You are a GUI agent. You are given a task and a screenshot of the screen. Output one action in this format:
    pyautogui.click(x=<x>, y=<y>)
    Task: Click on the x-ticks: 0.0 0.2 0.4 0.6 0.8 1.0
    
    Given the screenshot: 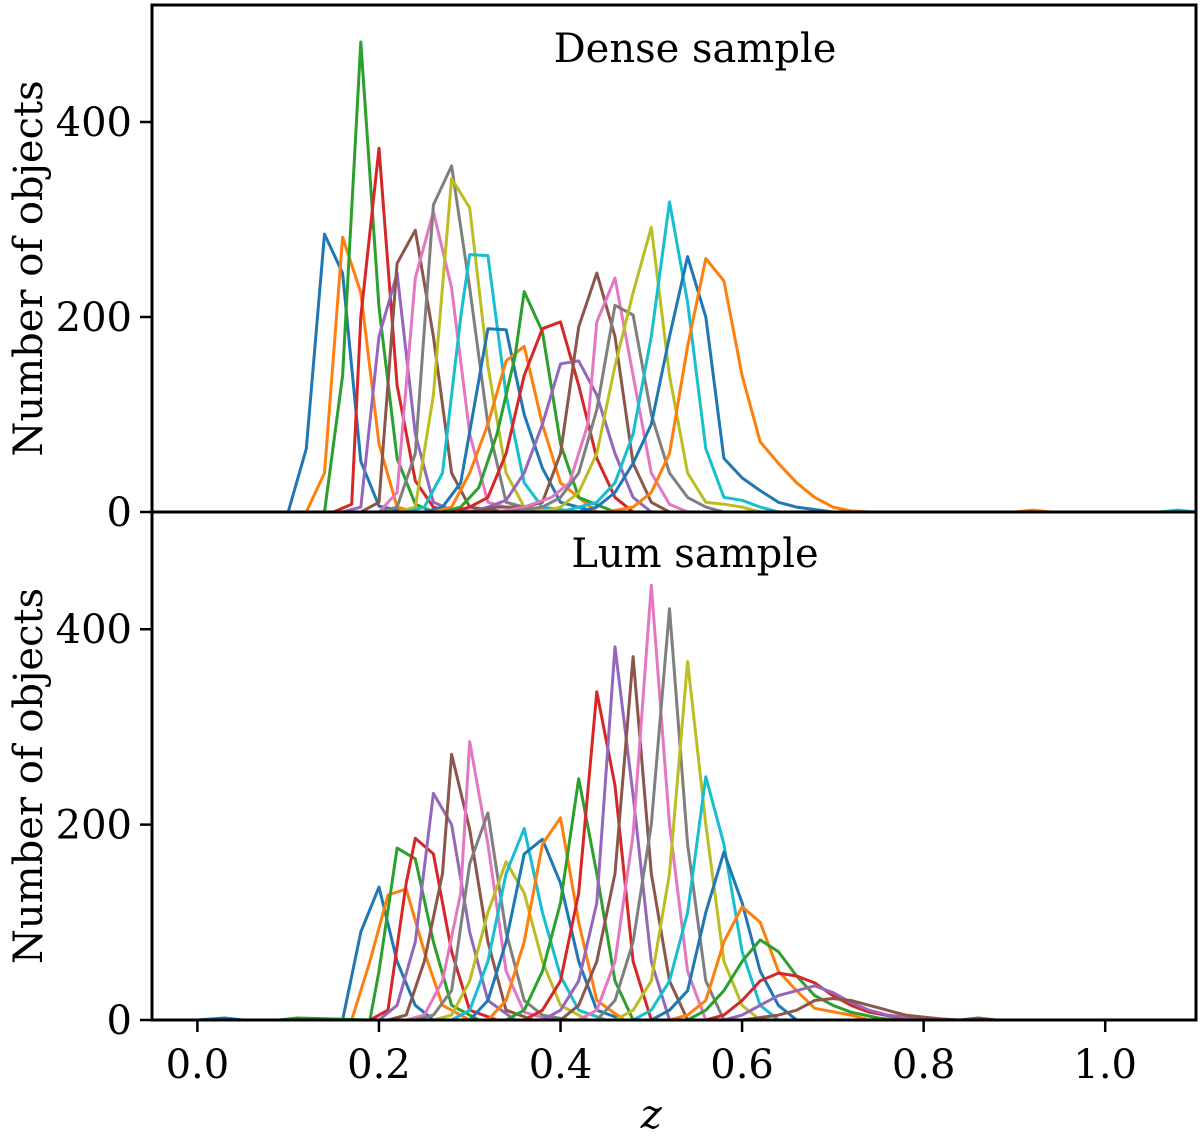 What is the action you would take?
    pyautogui.click(x=651, y=1054)
    